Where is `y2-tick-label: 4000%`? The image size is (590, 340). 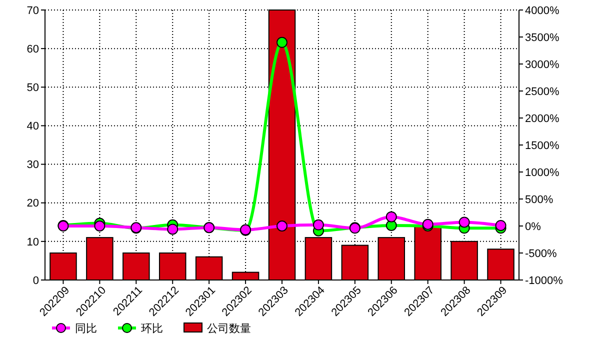
y2-tick-label: 4000% is located at coordinates (542, 10).